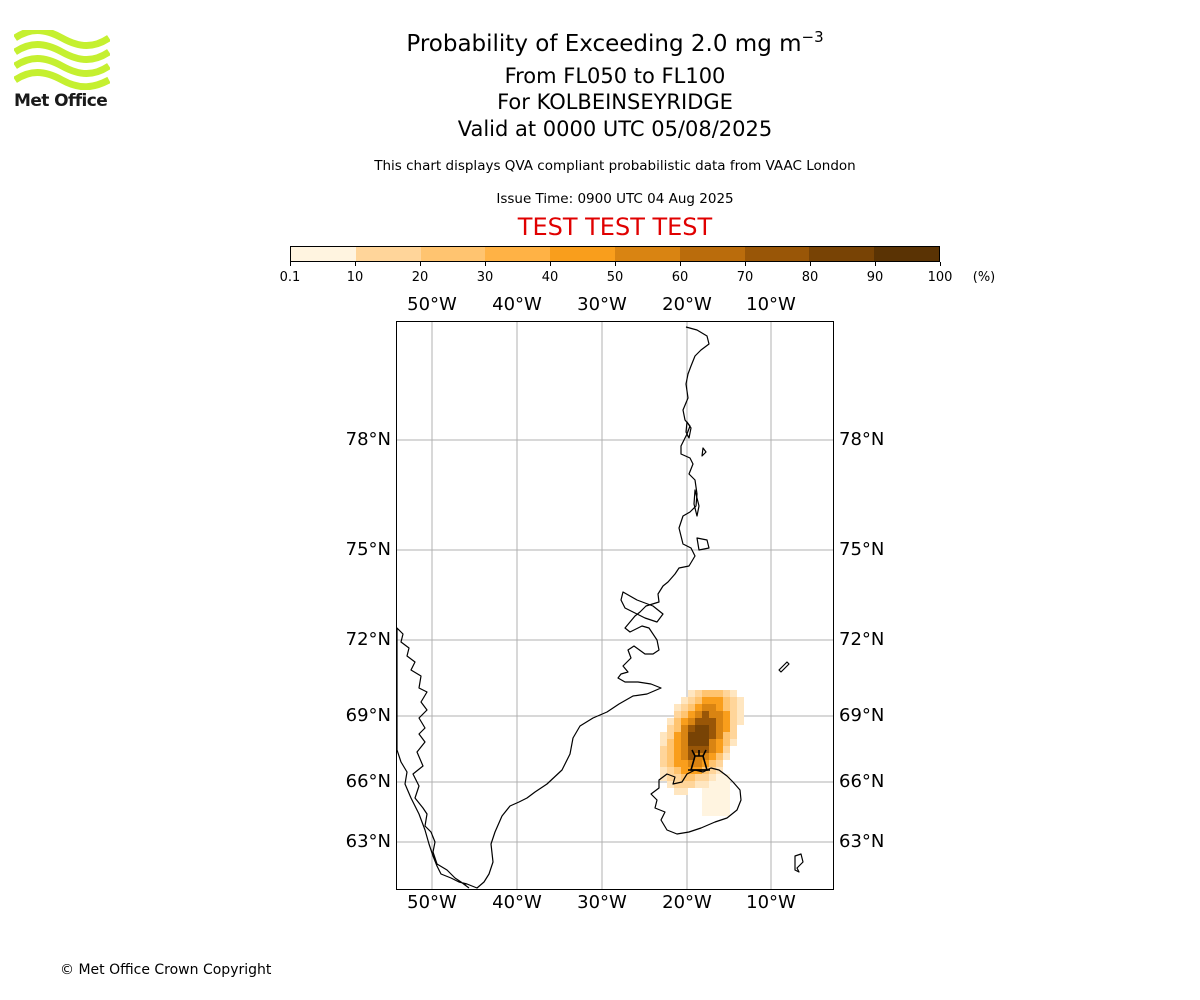 This screenshot has width=1200, height=1000. What do you see at coordinates (62, 69) in the screenshot?
I see `met-office-logo: Met Office` at bounding box center [62, 69].